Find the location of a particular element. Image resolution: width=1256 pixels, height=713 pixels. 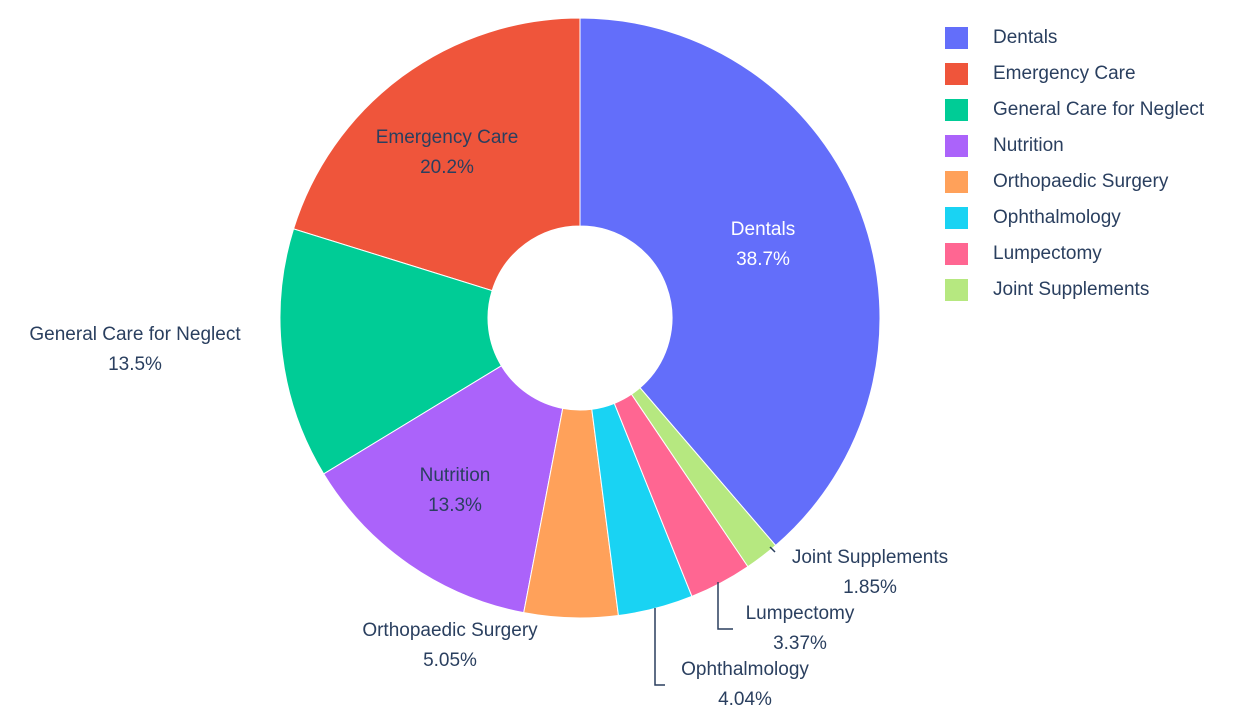

slice-value-label: 13.5% is located at coordinates (135, 364).